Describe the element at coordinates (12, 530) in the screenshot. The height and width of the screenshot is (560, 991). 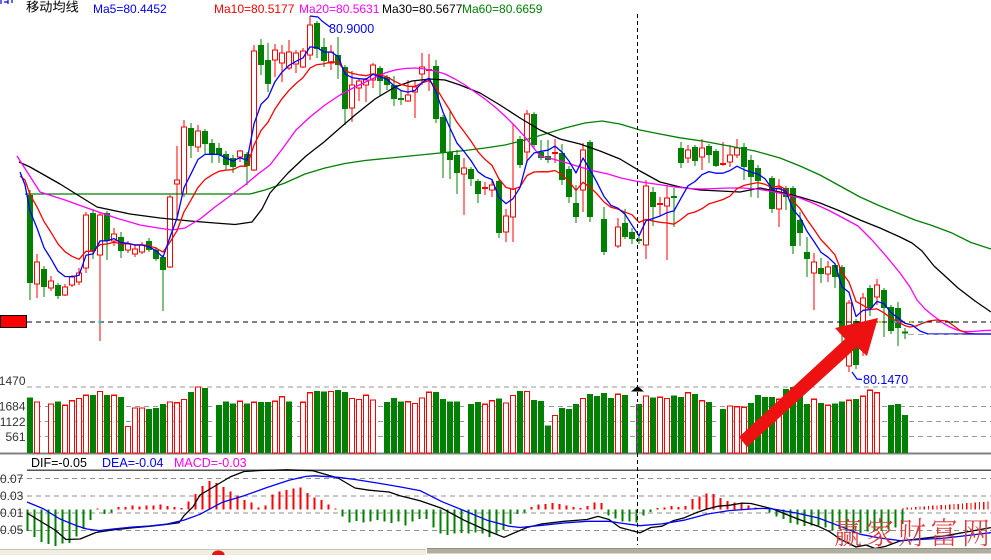
I see `svg-text: 0.05` at that location.